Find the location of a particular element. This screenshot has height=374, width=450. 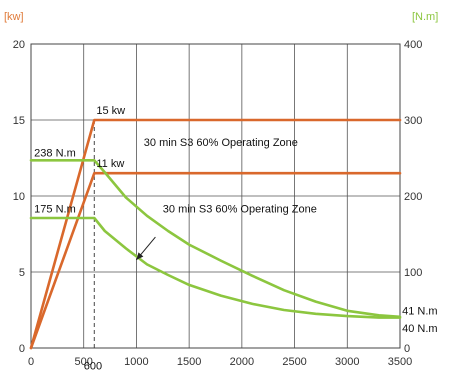

x-tick-label: 0 is located at coordinates (31, 362).